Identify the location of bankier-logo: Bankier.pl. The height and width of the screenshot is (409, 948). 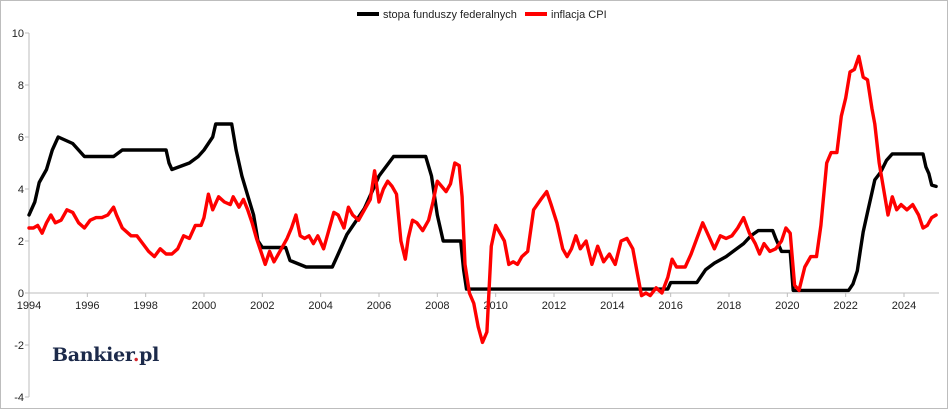
(105, 355).